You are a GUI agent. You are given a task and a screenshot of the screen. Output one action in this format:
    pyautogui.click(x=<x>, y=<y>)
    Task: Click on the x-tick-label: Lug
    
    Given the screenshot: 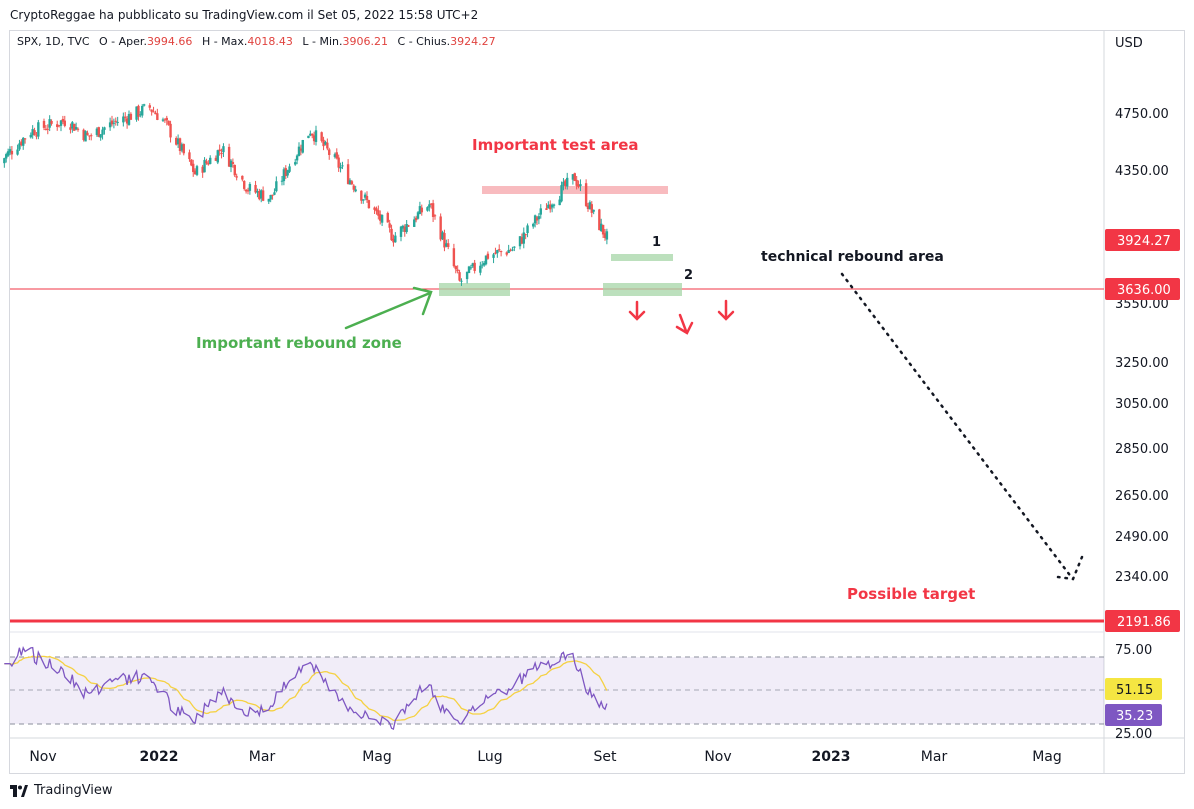 What is the action you would take?
    pyautogui.click(x=489, y=757)
    